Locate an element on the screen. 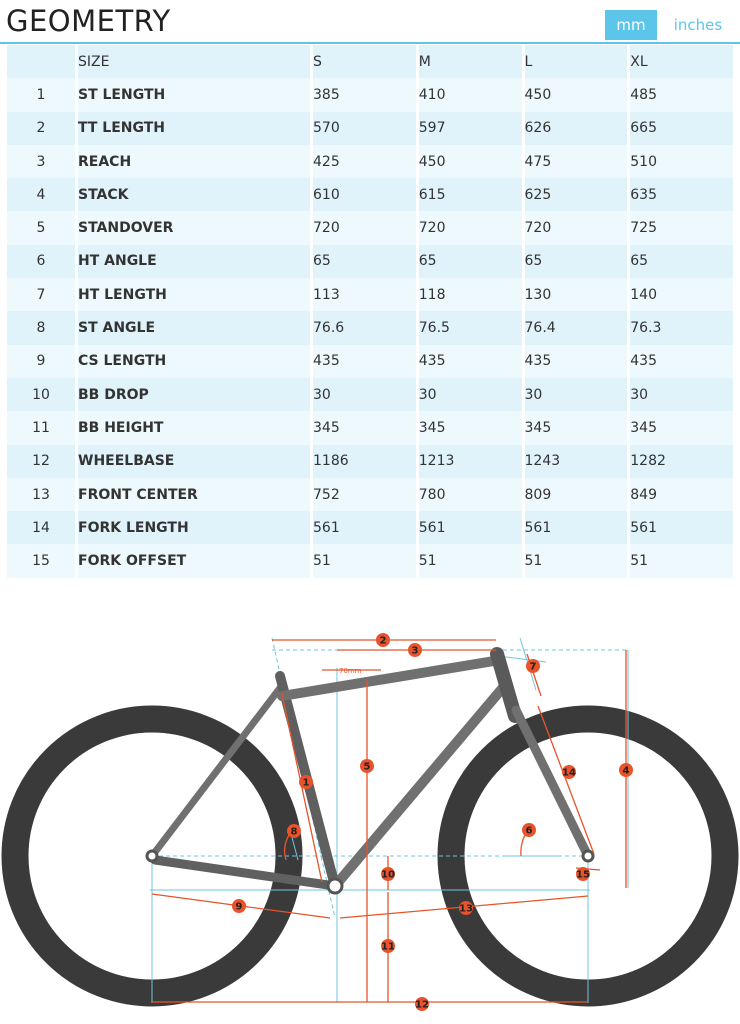 This screenshot has width=740, height=1024. row-label: FRONT CENTER is located at coordinates (194, 494).